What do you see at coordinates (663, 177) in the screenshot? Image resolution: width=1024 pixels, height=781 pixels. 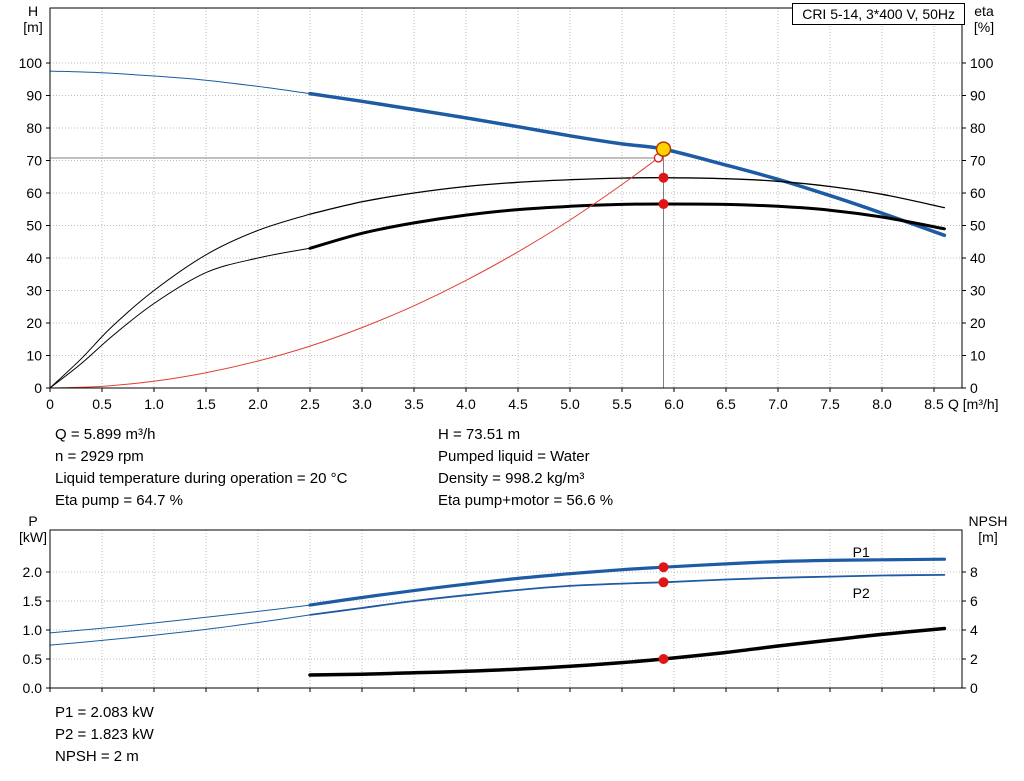 I see `eta-pump-point` at bounding box center [663, 177].